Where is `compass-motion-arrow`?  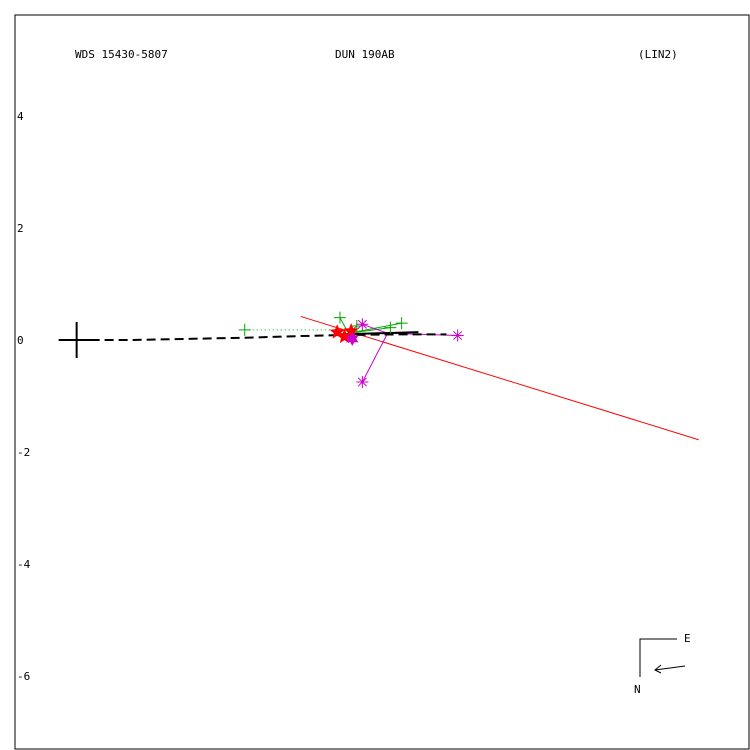 compass-motion-arrow is located at coordinates (670, 668).